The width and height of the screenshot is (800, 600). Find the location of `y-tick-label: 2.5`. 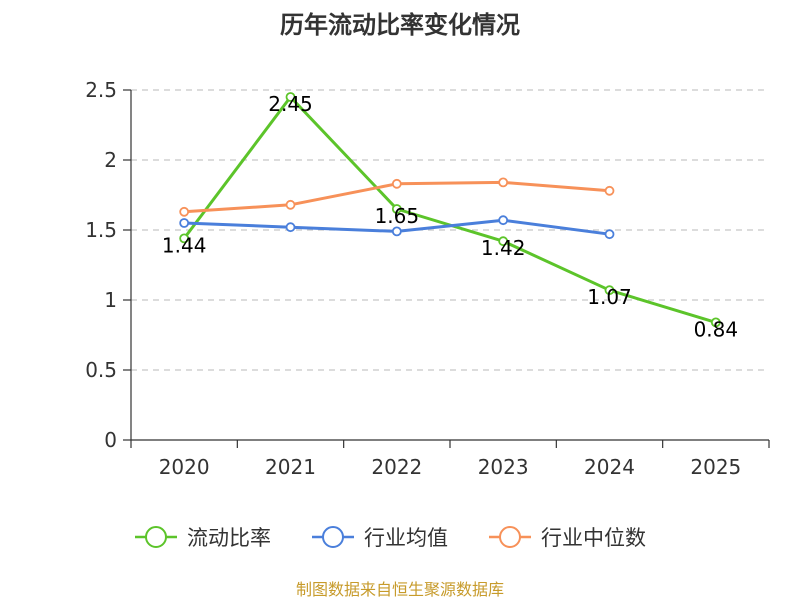

y-tick-label: 2.5 is located at coordinates (101, 90).